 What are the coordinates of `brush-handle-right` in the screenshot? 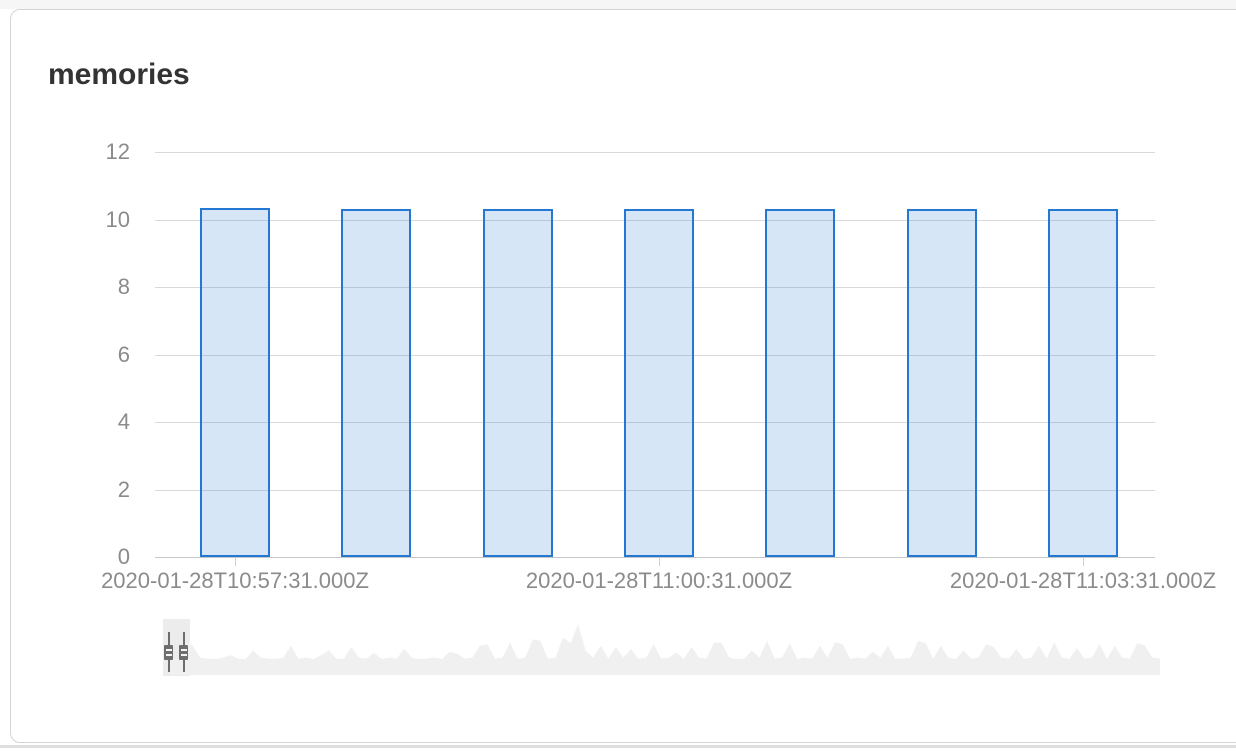 It's located at (183, 652).